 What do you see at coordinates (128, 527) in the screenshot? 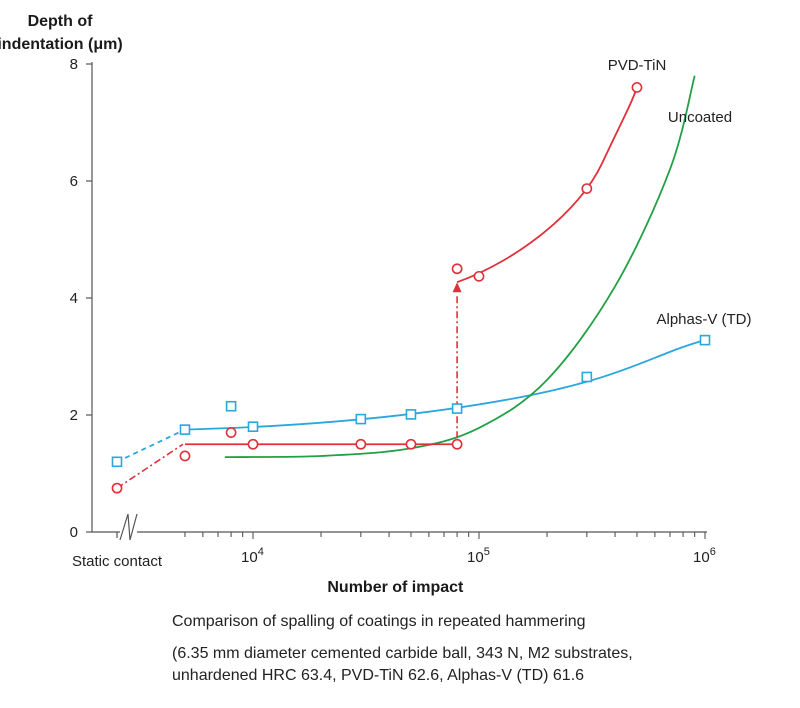
I see `axis-break-mark` at bounding box center [128, 527].